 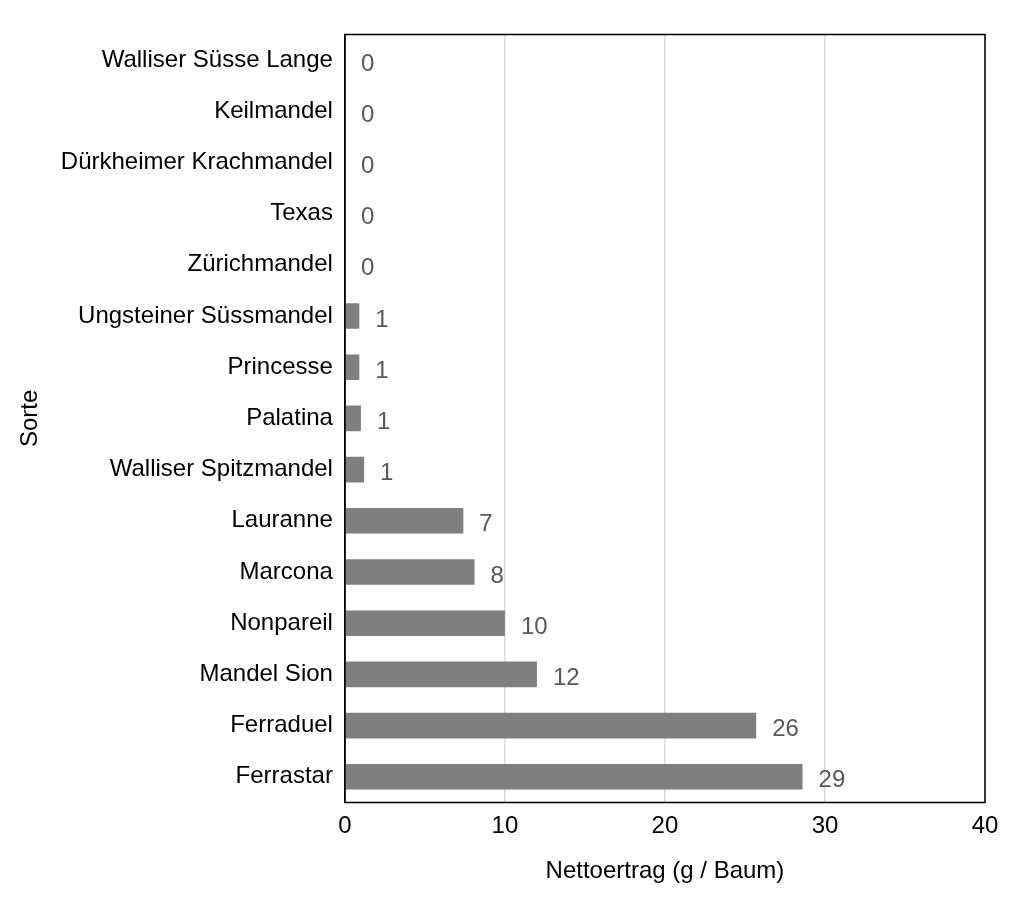 I want to click on x-tick-label: 20, so click(x=665, y=825).